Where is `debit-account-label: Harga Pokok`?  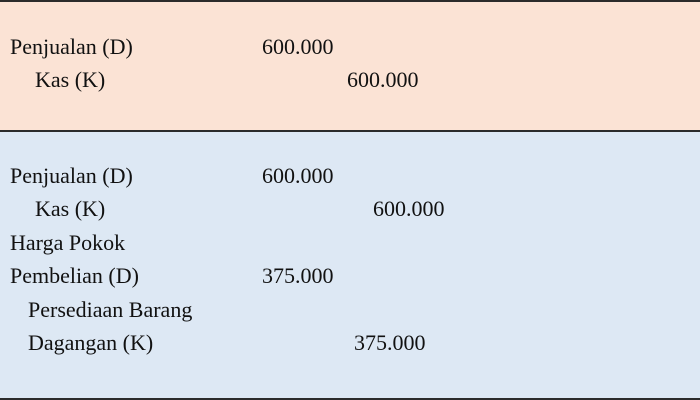
debit-account-label: Harga Pokok is located at coordinates (68, 242).